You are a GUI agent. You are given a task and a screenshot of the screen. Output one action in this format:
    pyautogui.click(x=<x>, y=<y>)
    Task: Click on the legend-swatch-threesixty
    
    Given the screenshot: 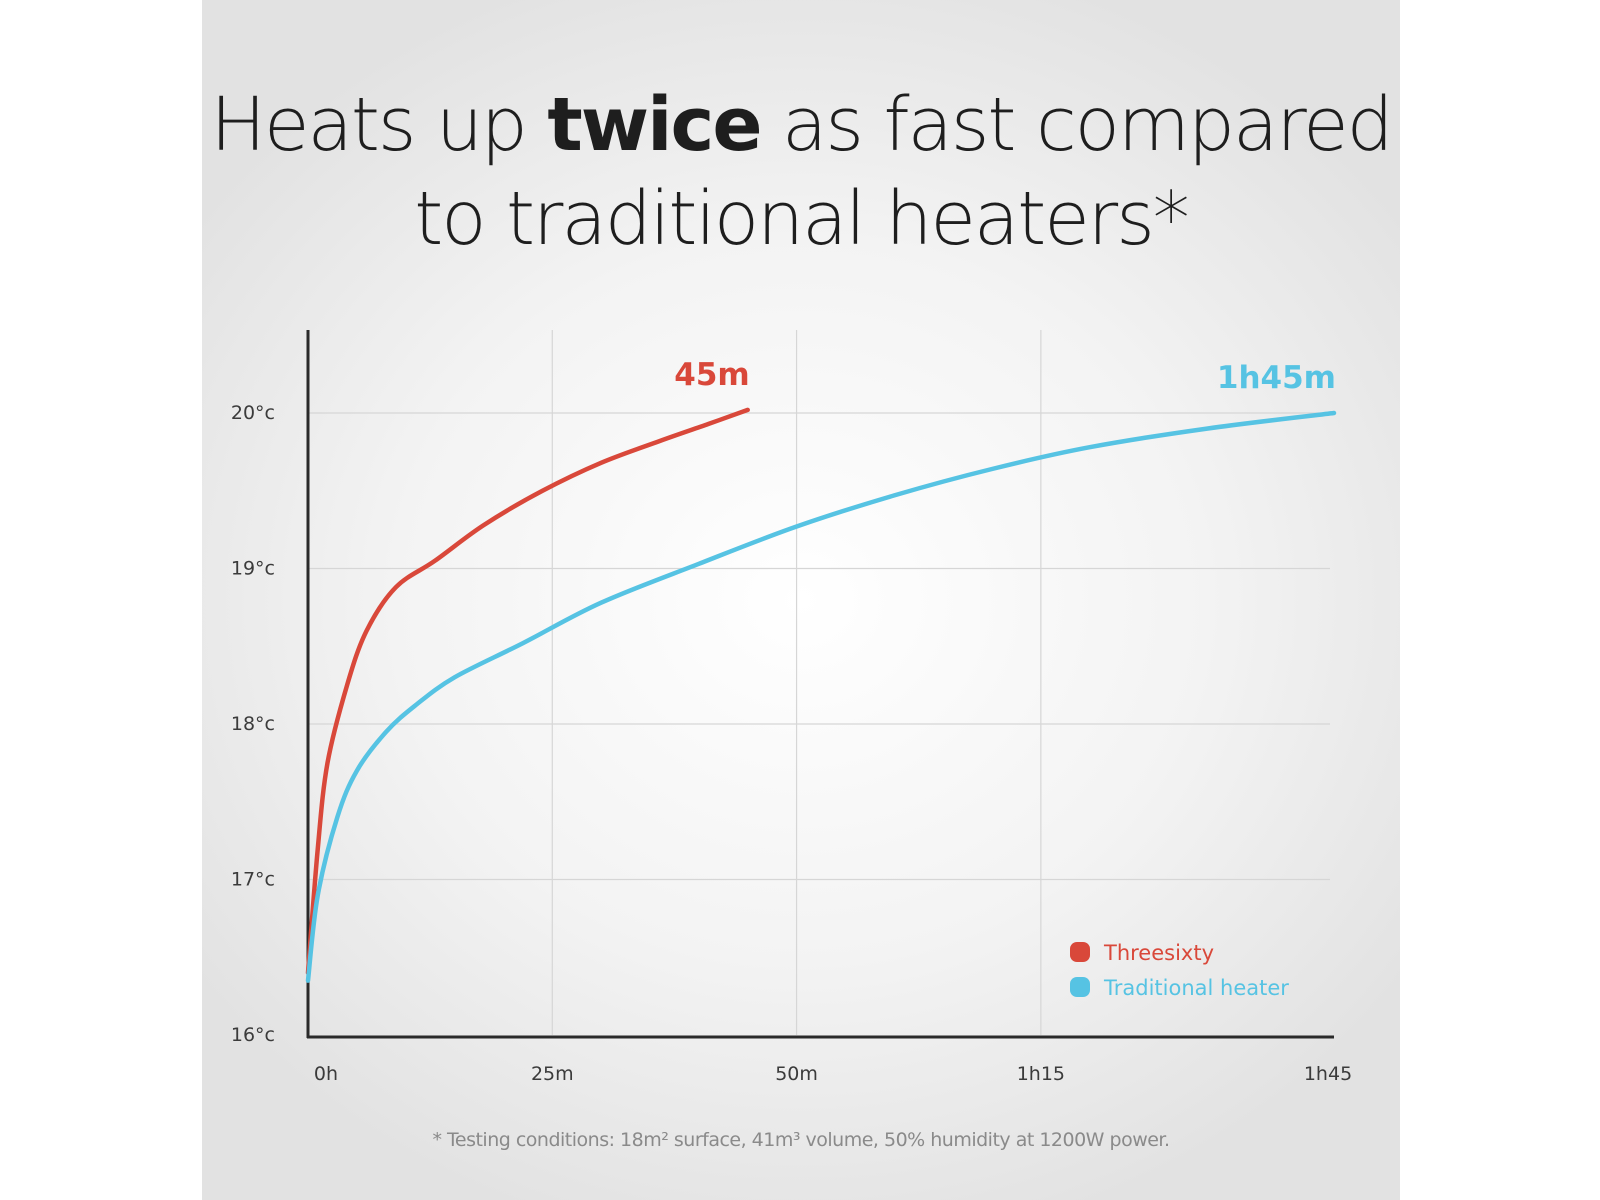 What is the action you would take?
    pyautogui.click(x=1080, y=952)
    